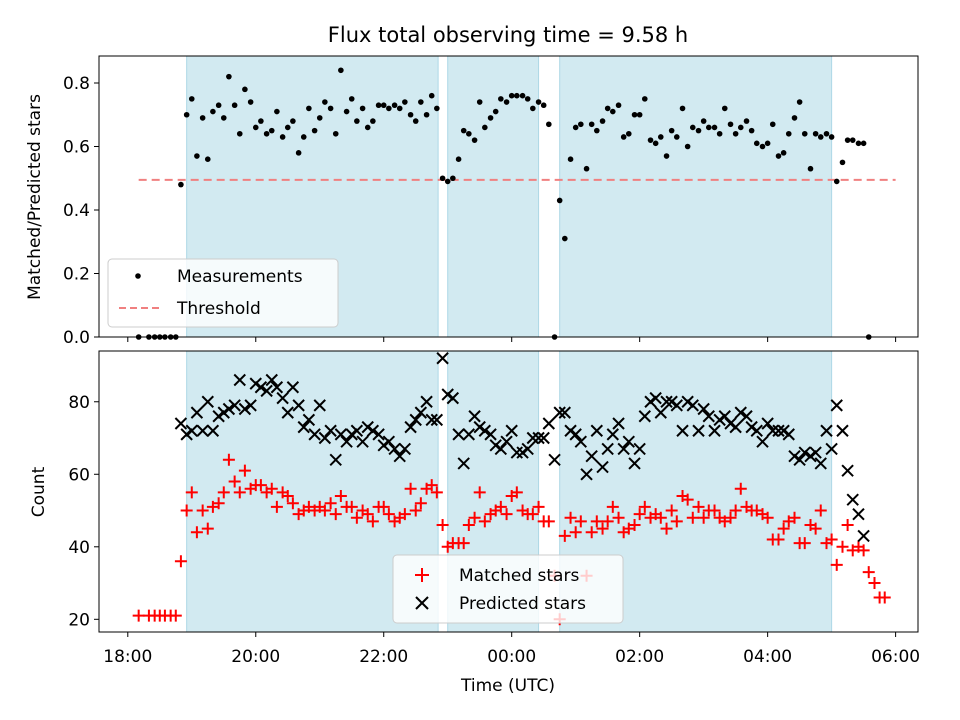 This screenshot has height=720, width=960. Describe the element at coordinates (255, 657) in the screenshot. I see `x-tick-label: 20:00` at that location.